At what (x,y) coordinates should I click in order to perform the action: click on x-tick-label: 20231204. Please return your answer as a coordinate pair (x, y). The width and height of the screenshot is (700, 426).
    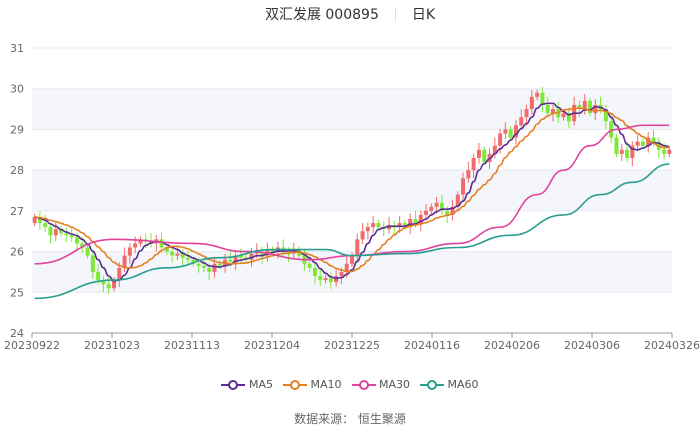
    Looking at the image, I should click on (272, 345).